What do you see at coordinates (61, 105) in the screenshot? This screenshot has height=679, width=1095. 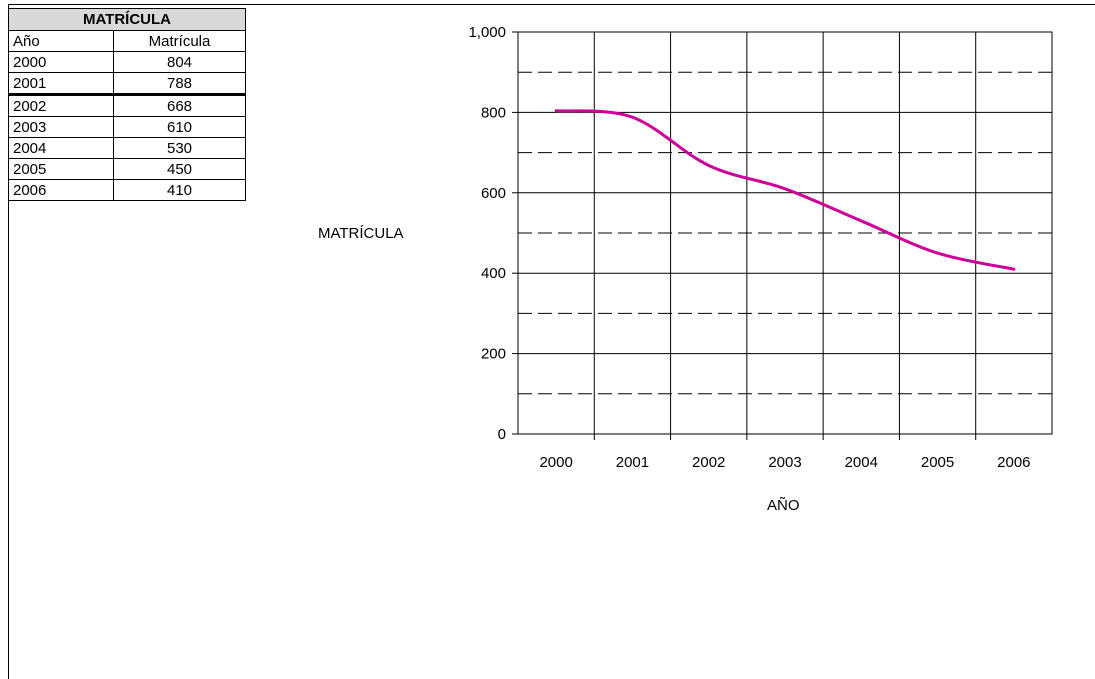 I see `row-year: 2002` at bounding box center [61, 105].